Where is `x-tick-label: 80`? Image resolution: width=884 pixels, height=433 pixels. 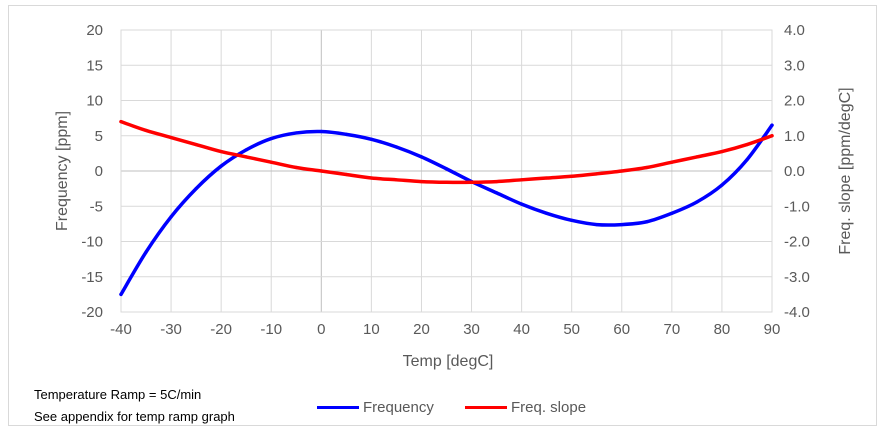 x-tick-label: 80 is located at coordinates (722, 329).